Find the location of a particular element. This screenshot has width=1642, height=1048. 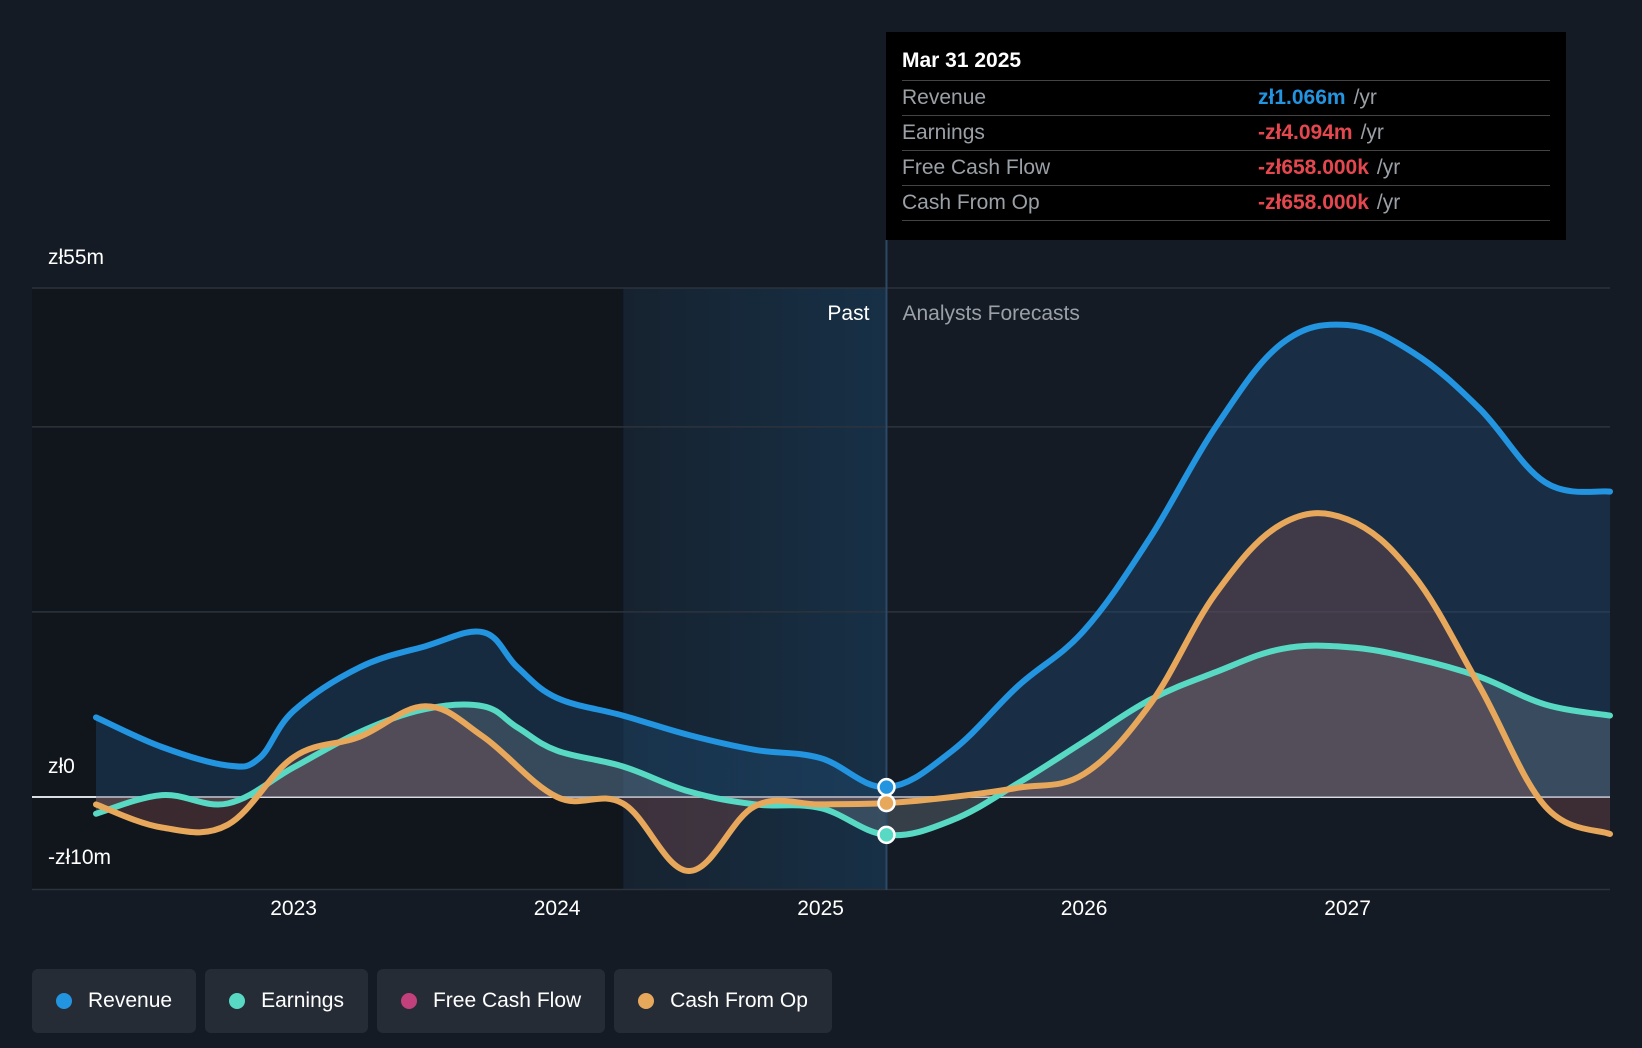

tooltip-row-cash-from-op: Cash From Op -zł658.000k /yr is located at coordinates (1226, 203).